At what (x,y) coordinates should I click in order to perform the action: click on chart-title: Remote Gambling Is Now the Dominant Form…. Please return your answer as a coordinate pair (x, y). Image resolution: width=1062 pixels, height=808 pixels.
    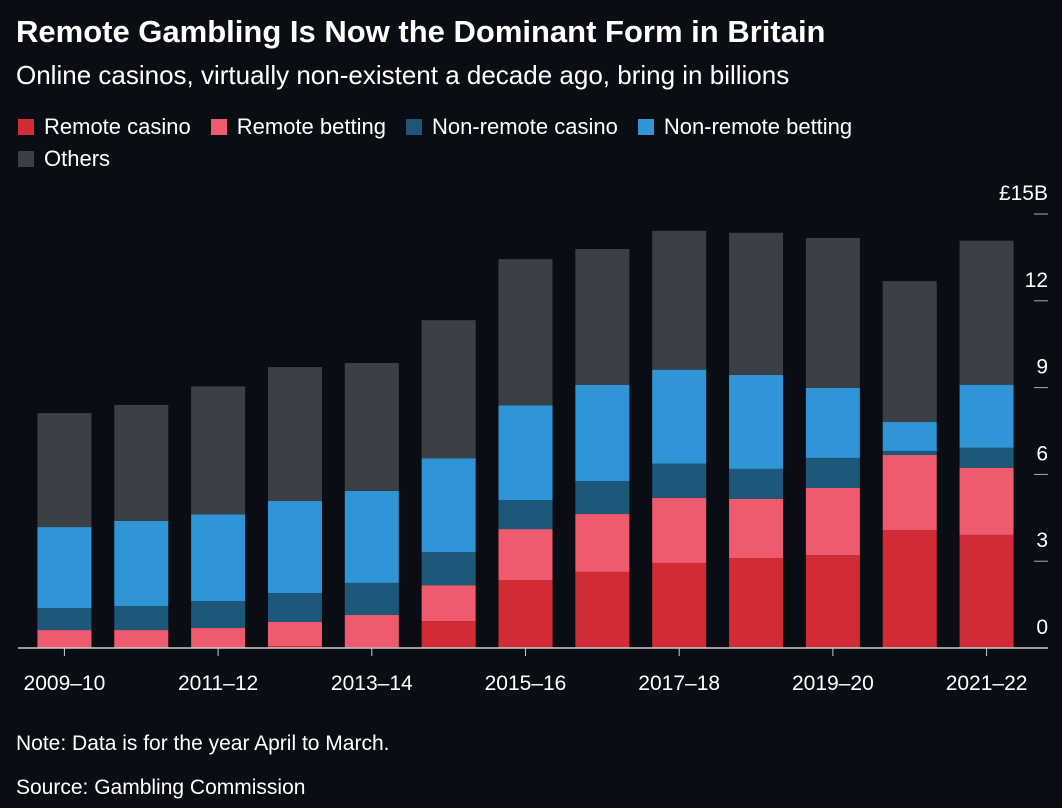
    Looking at the image, I should click on (421, 31).